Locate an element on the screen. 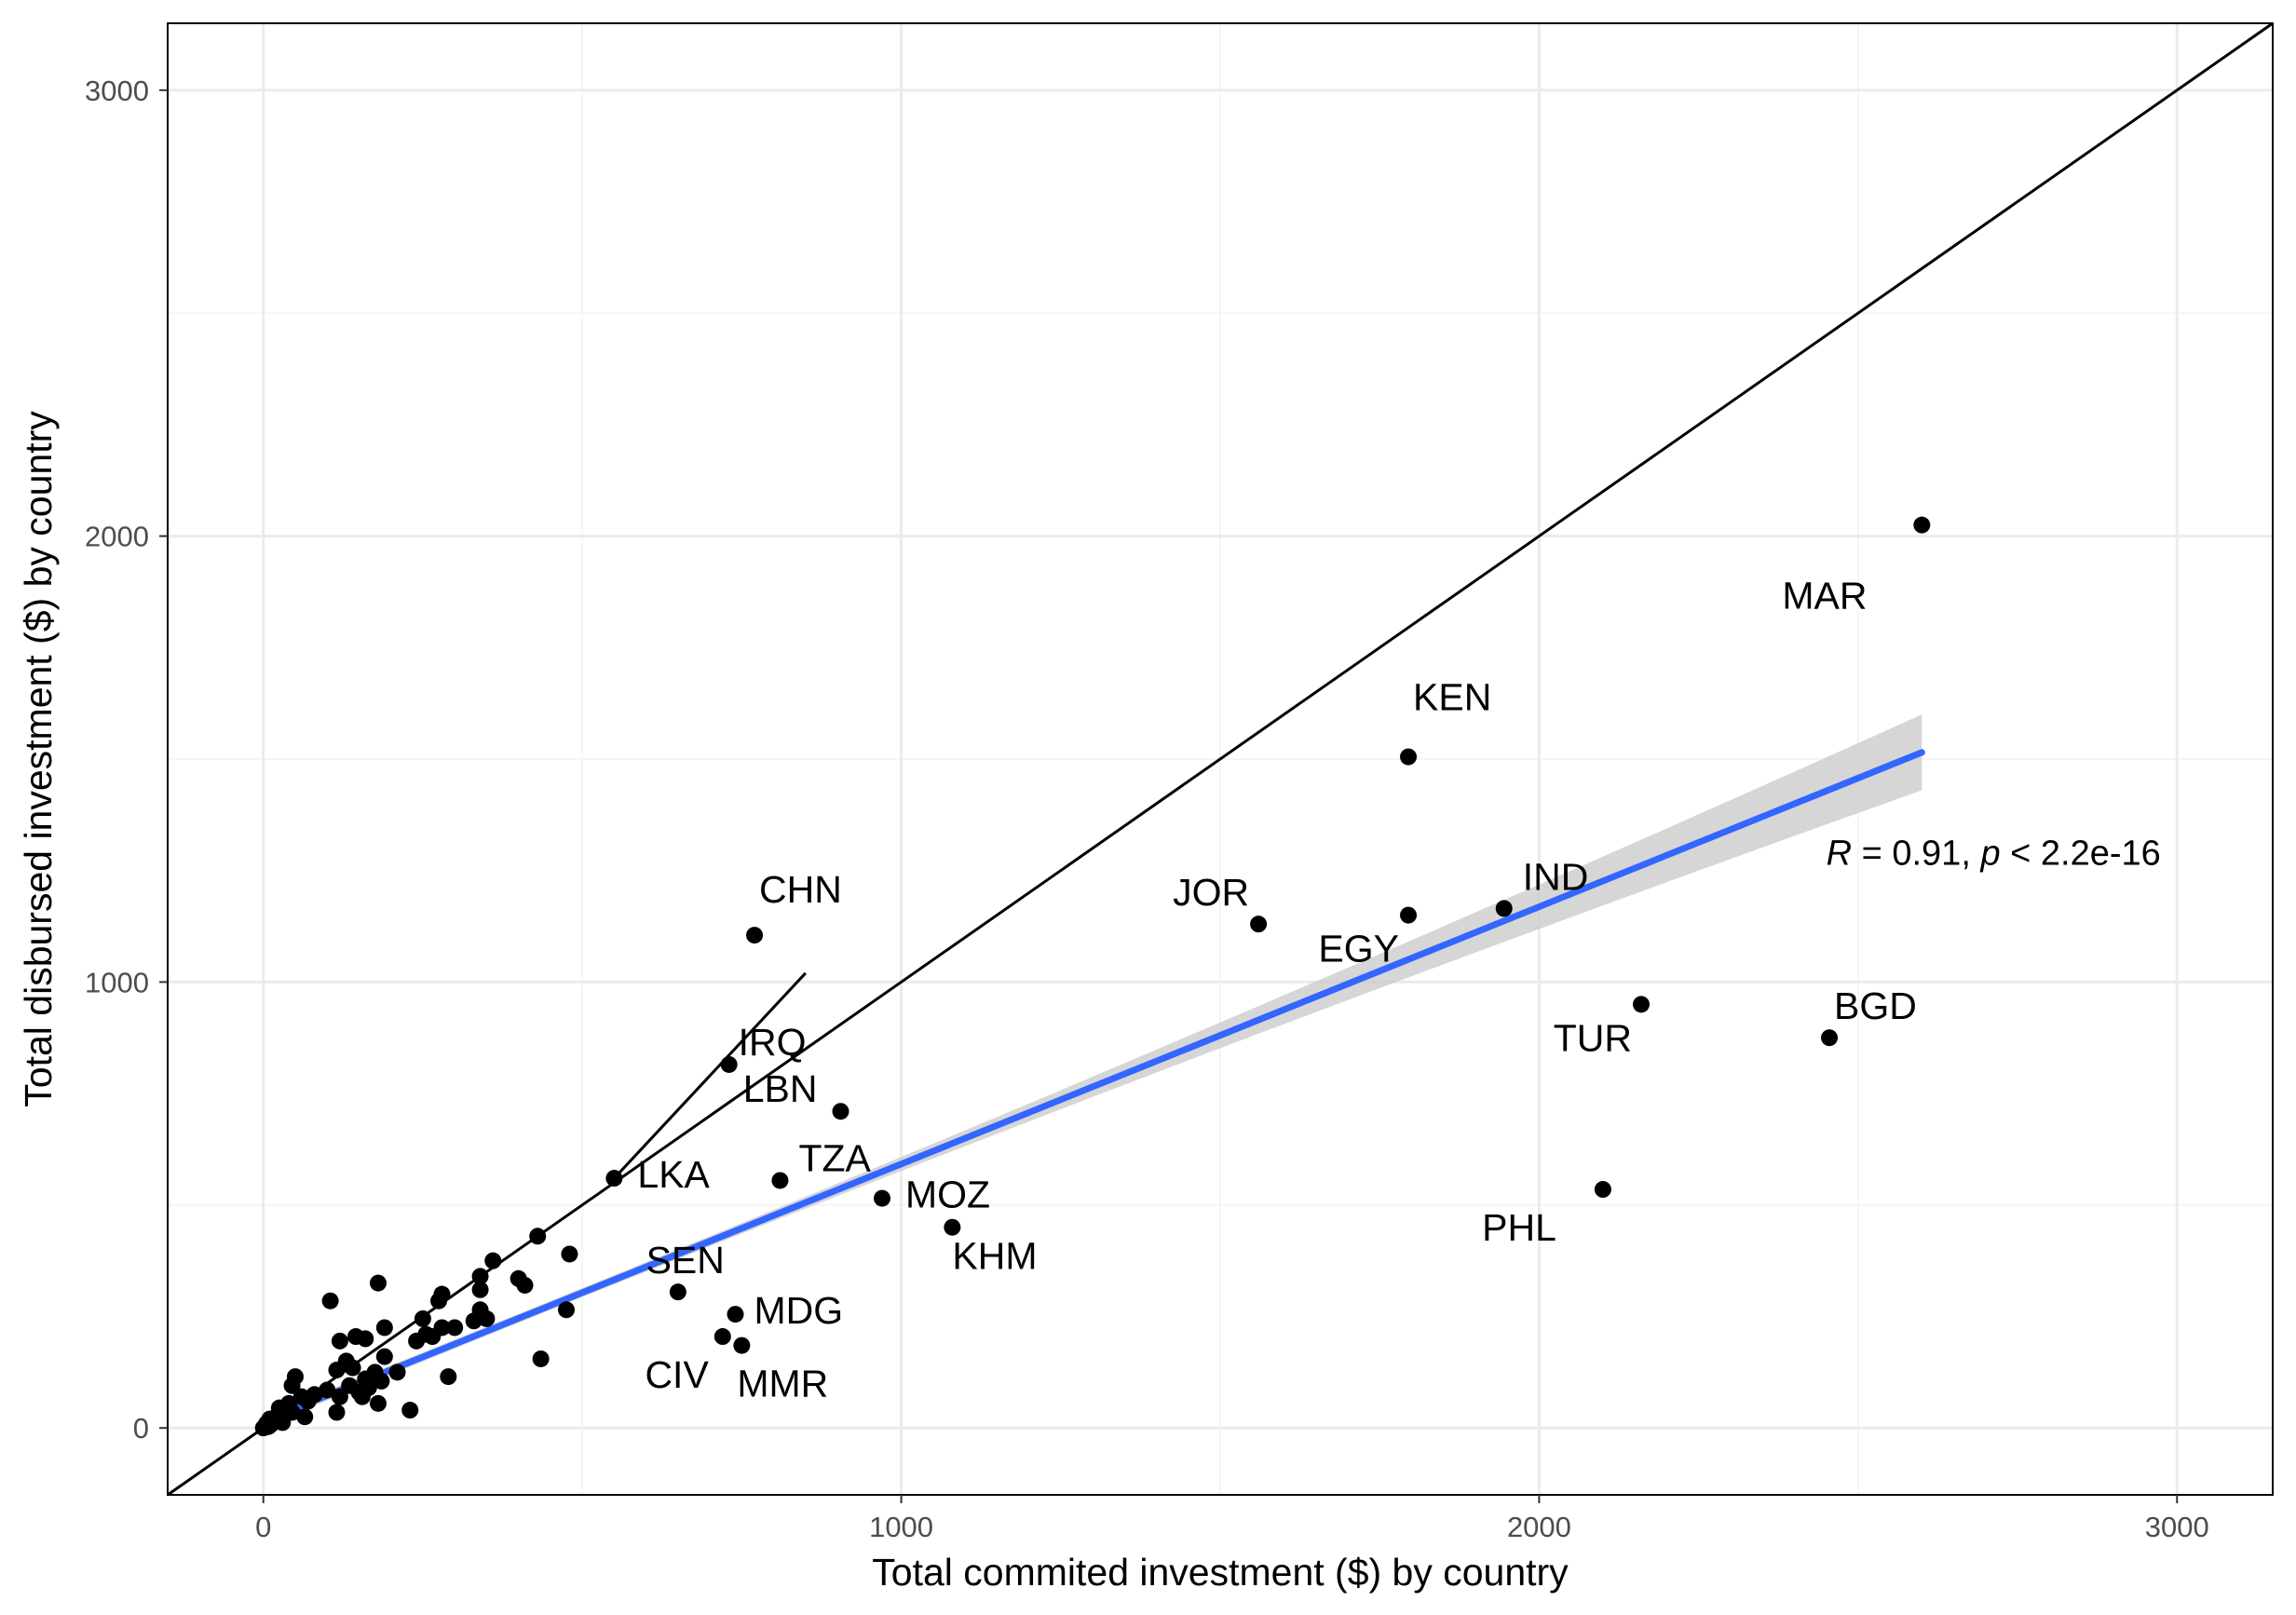  x-tick-label: 0 is located at coordinates (263, 1527).